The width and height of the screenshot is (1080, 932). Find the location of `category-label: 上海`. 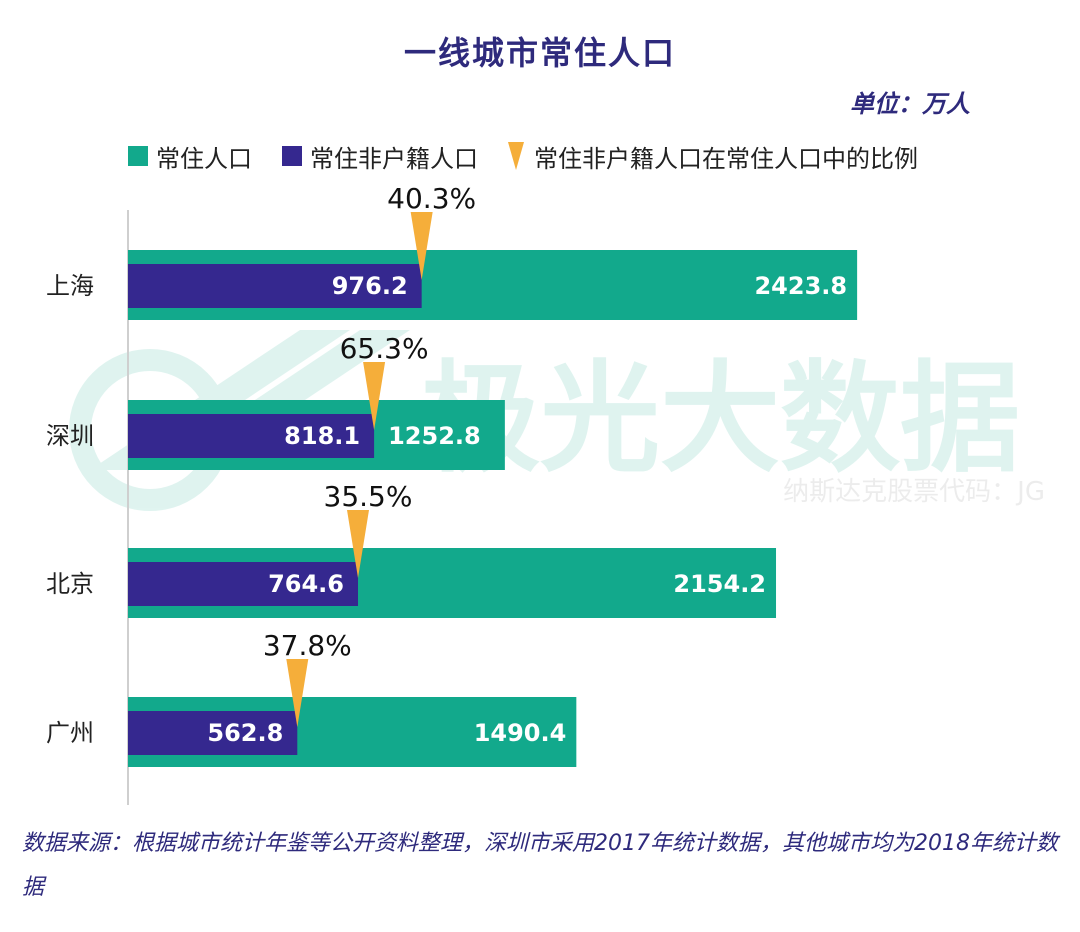

category-label: 上海 is located at coordinates (70, 286).